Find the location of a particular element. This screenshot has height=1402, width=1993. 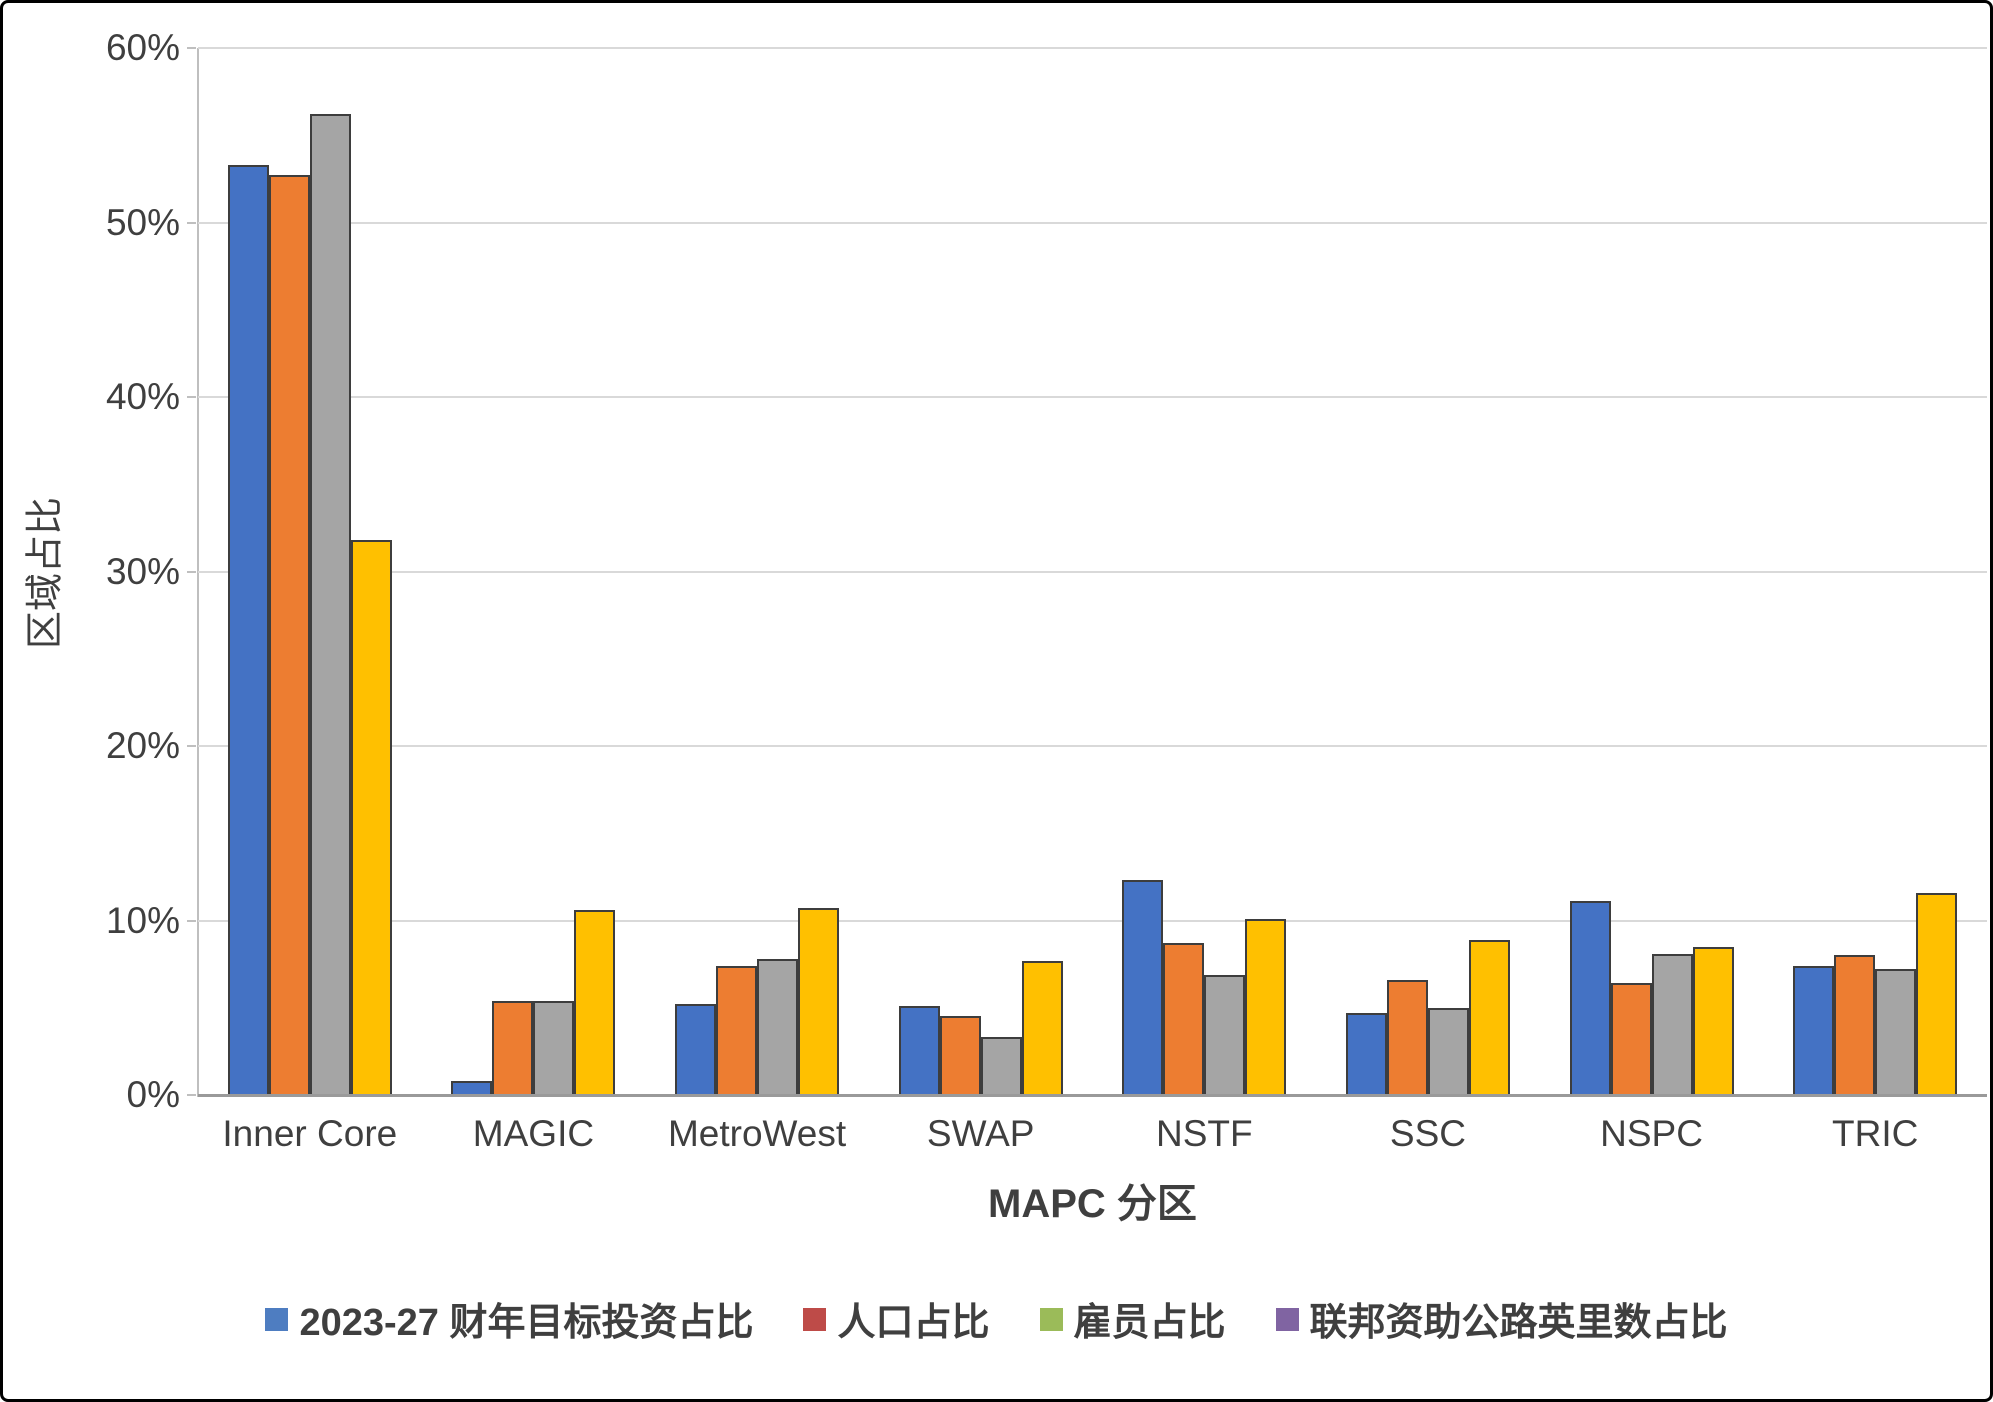

y-tick-label-30pct: 30% is located at coordinates (142, 571).